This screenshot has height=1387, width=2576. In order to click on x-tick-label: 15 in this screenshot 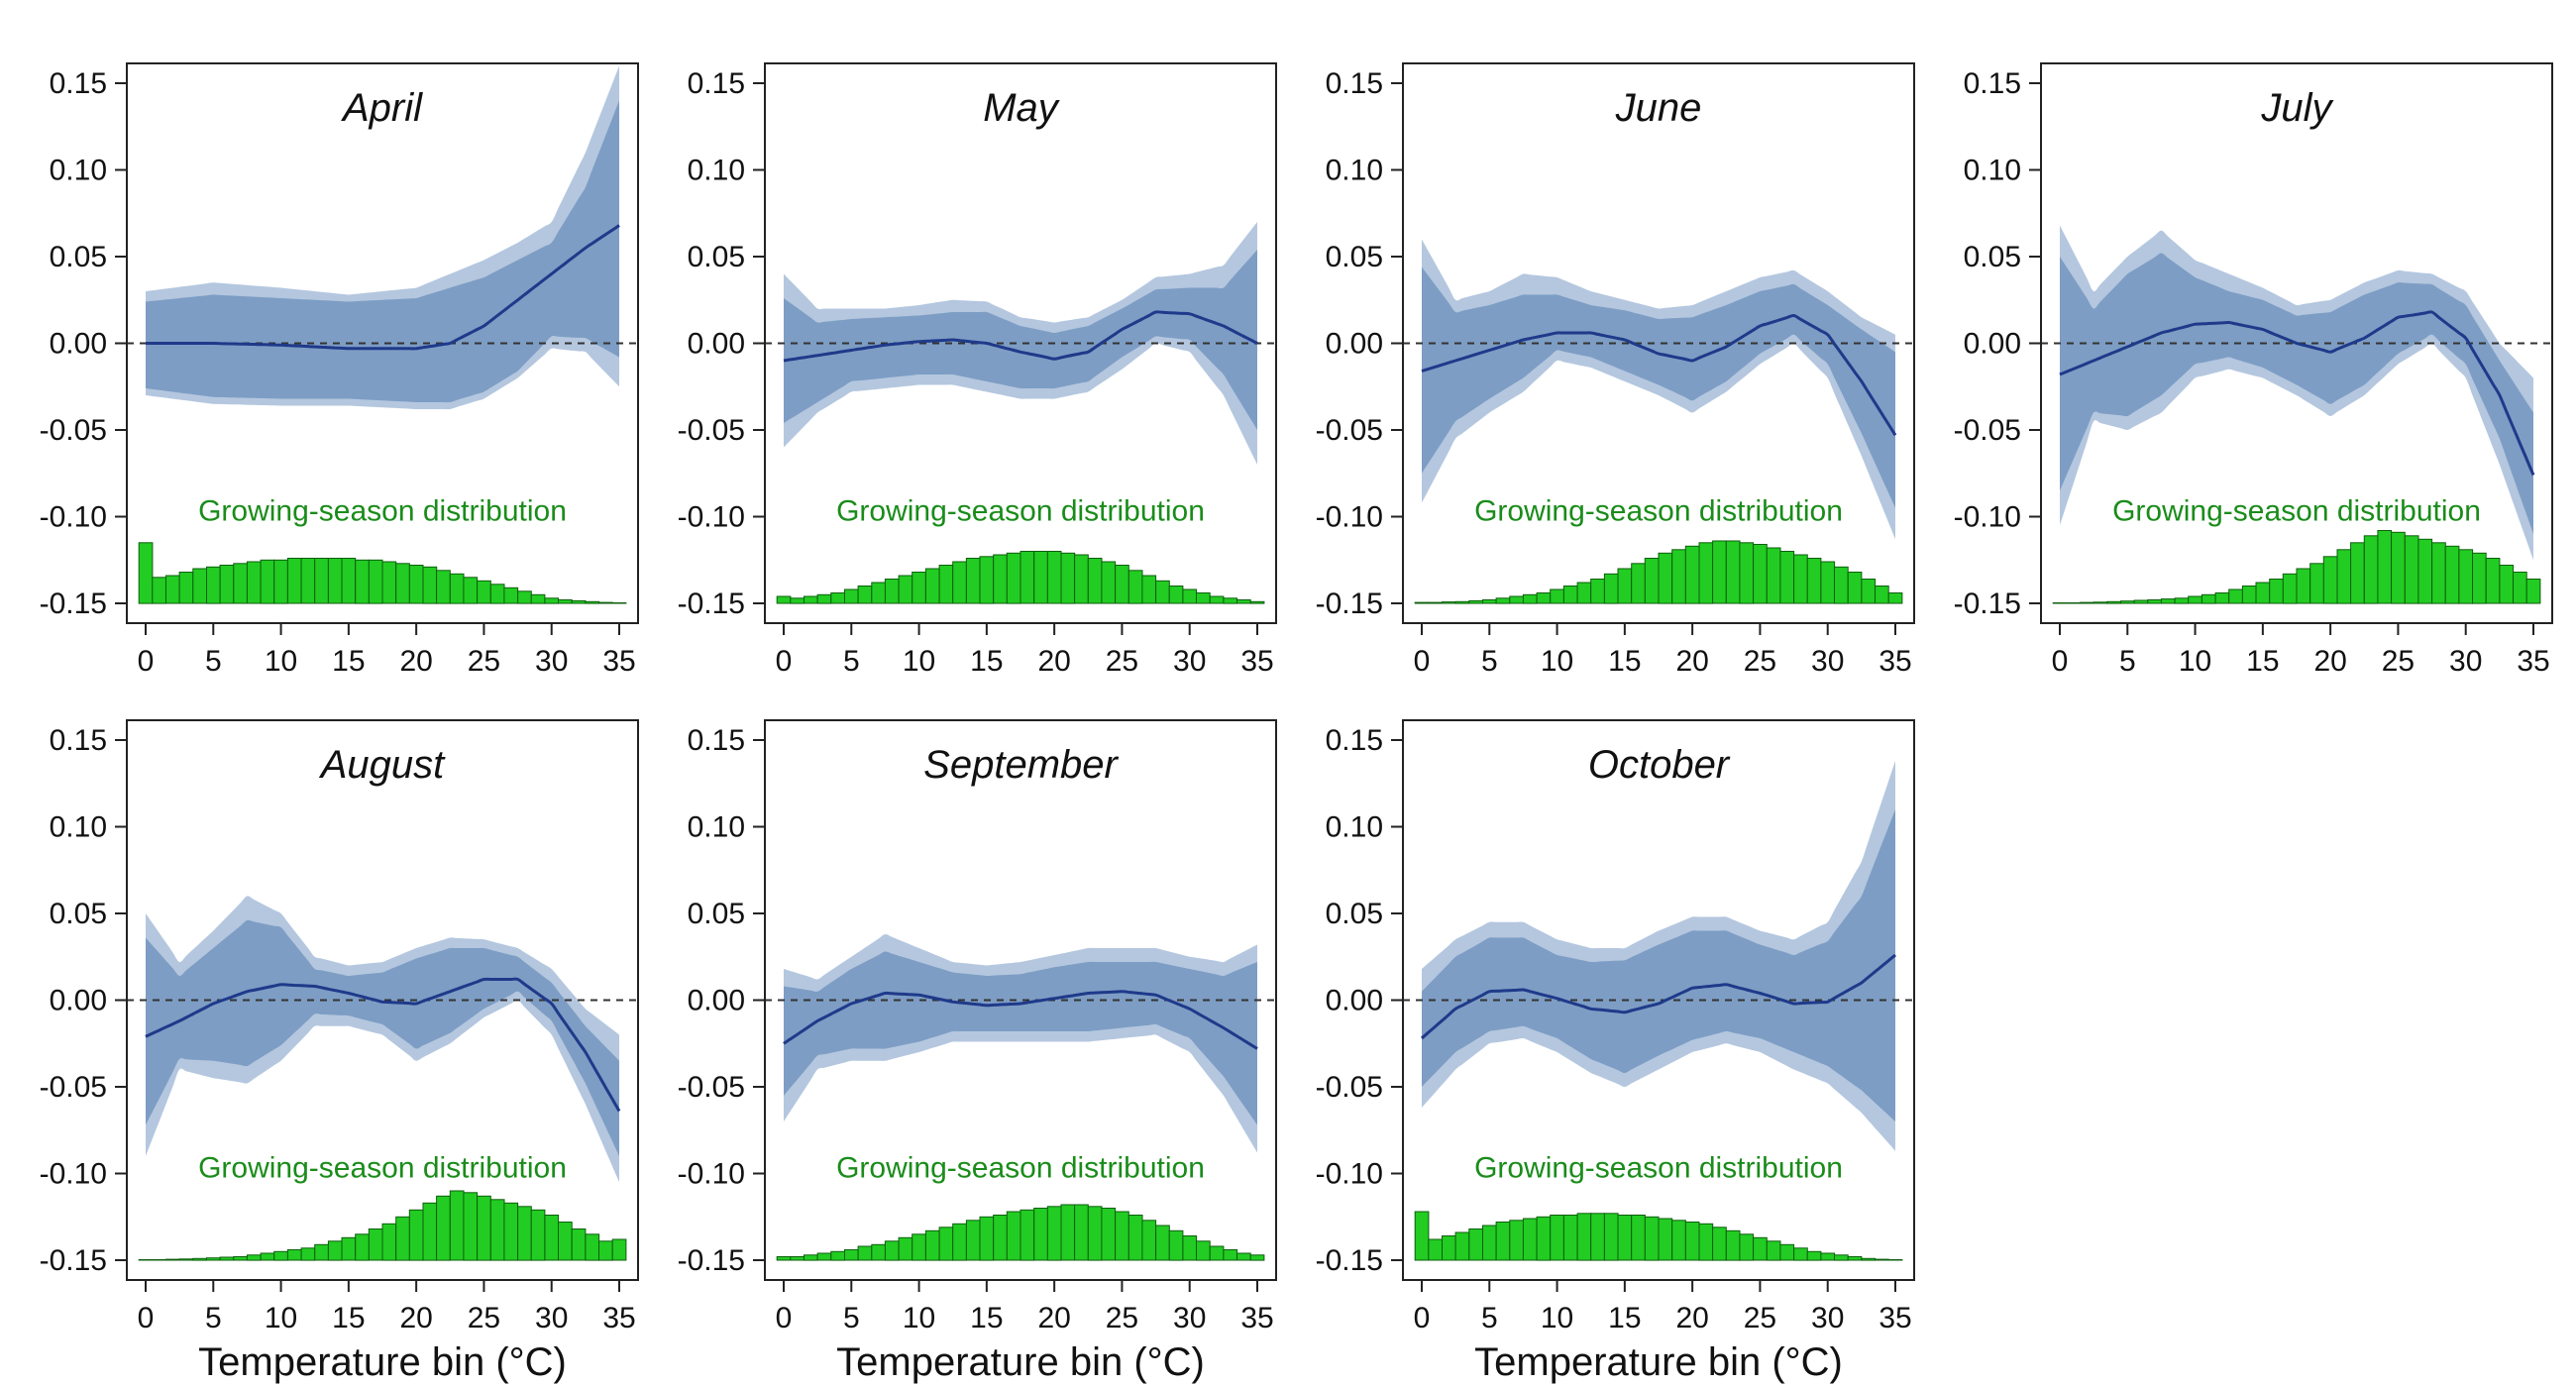, I will do `click(2263, 661)`.